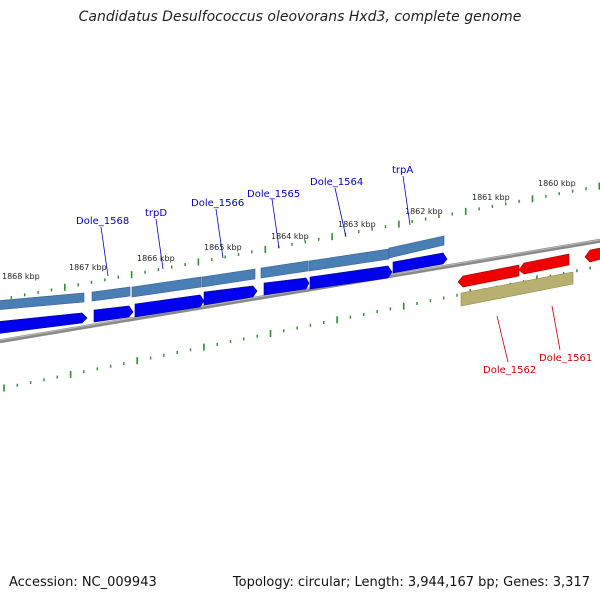 The width and height of the screenshot is (600, 600). I want to click on gene-label-dole-1562: Dole_1562, so click(509, 370).